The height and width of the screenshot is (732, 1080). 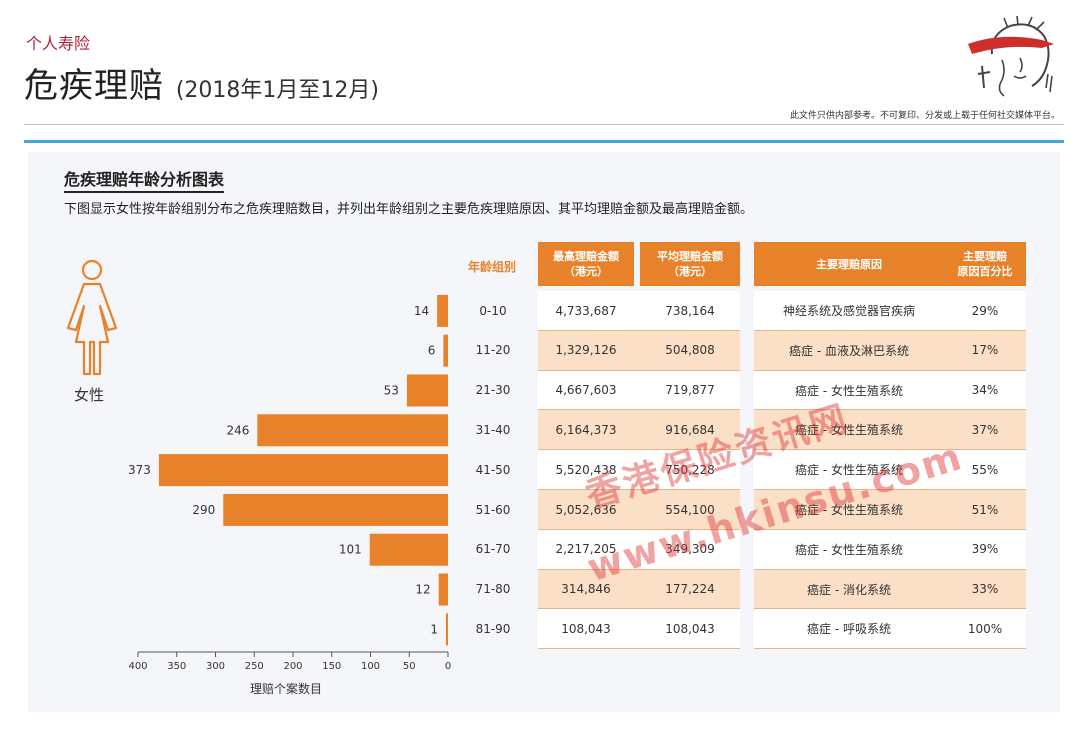 I want to click on category-label: 个人寿险, so click(x=58, y=43).